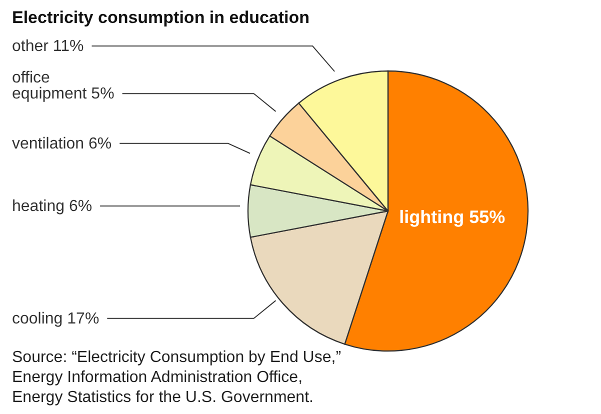 The width and height of the screenshot is (601, 414). Describe the element at coordinates (62, 143) in the screenshot. I see `slice-label: ventilation 6%` at that location.